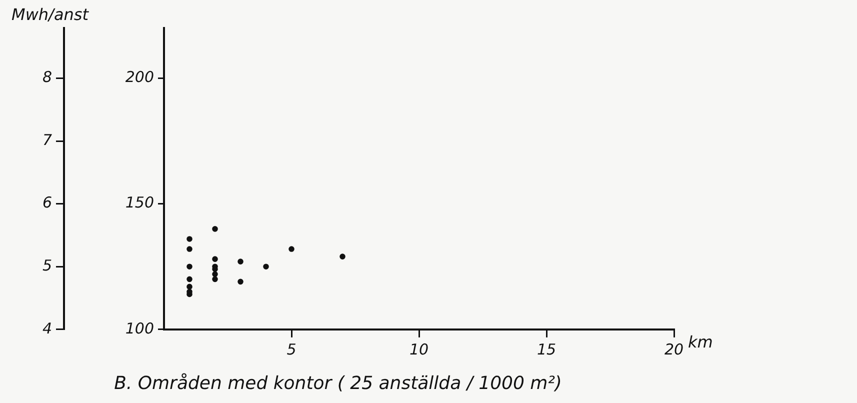 This screenshot has height=403, width=857. What do you see at coordinates (47, 328) in the screenshot?
I see `y2-tick-label: 4` at bounding box center [47, 328].